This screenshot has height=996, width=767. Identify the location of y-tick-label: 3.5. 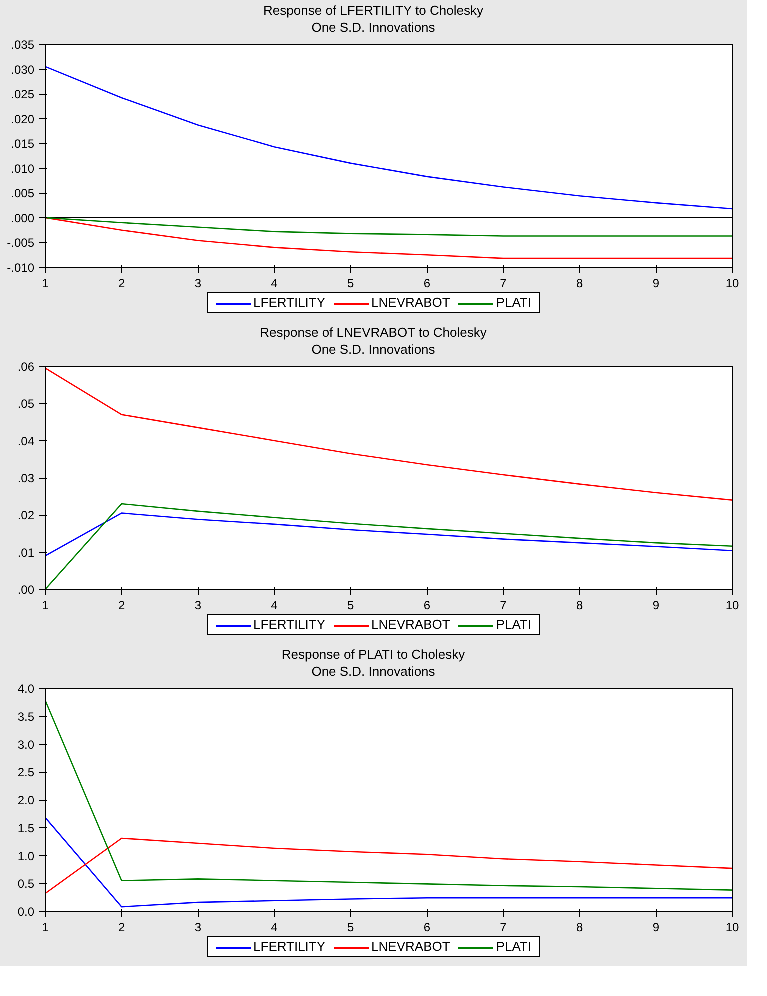
(26, 717).